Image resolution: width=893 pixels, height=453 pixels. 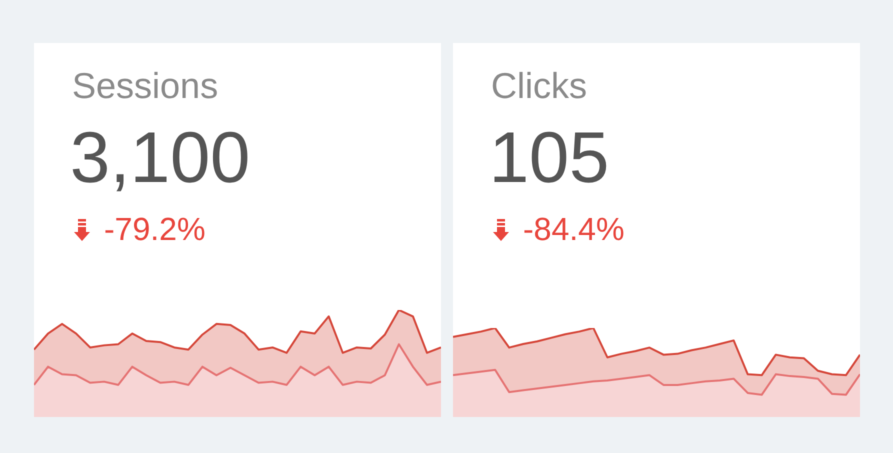 What do you see at coordinates (573, 229) in the screenshot?
I see `text: -84.4%` at bounding box center [573, 229].